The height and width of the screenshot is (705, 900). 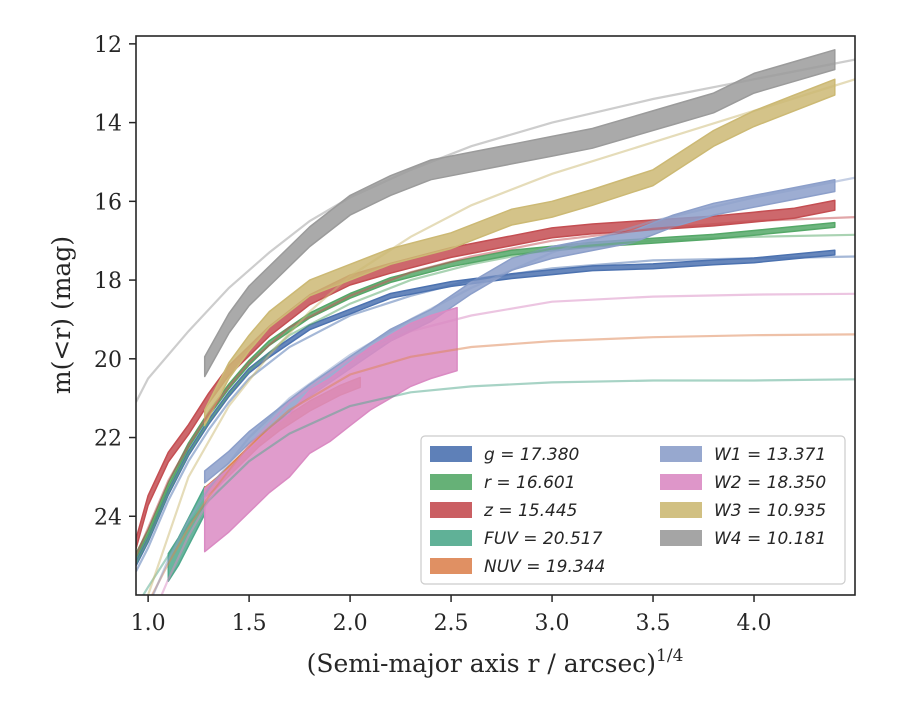 I want to click on y-tick-label: 14, so click(x=108, y=124).